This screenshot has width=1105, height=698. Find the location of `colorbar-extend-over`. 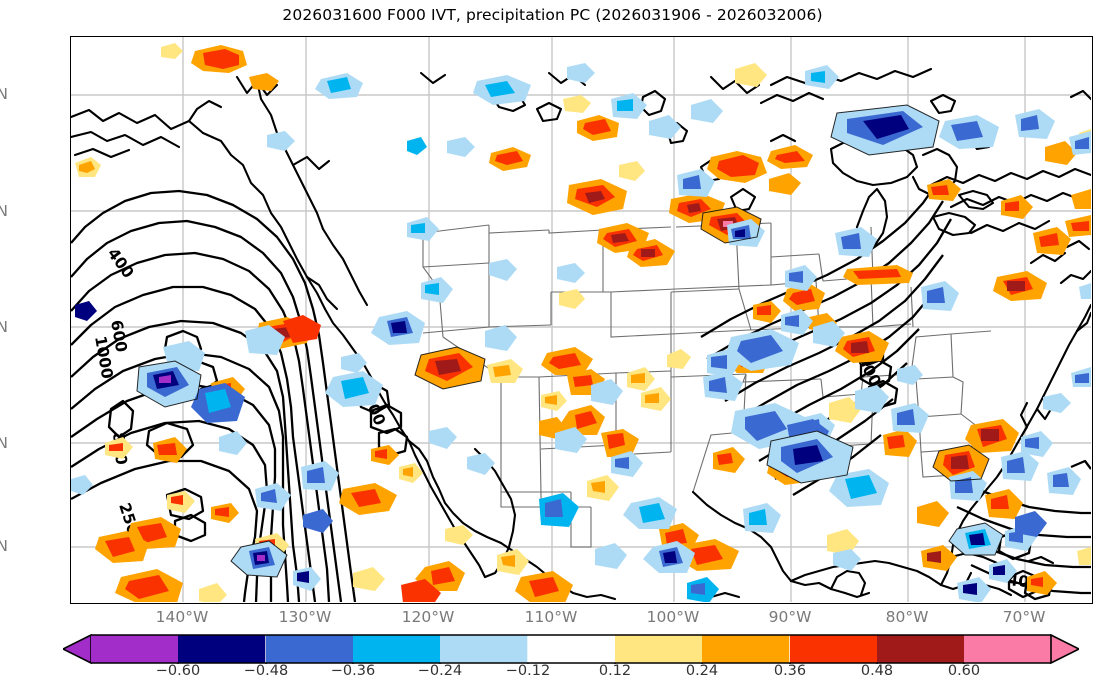

colorbar-extend-over is located at coordinates (1064, 649).